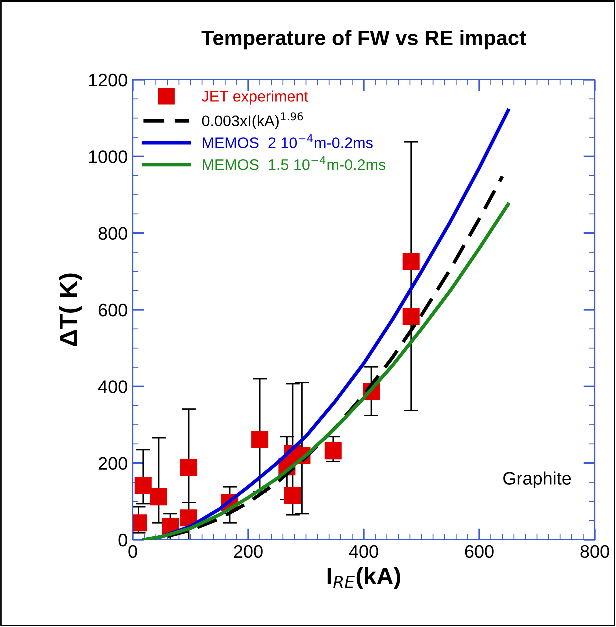 Image resolution: width=616 pixels, height=627 pixels. I want to click on legend-label: JET experiment, so click(255, 97).